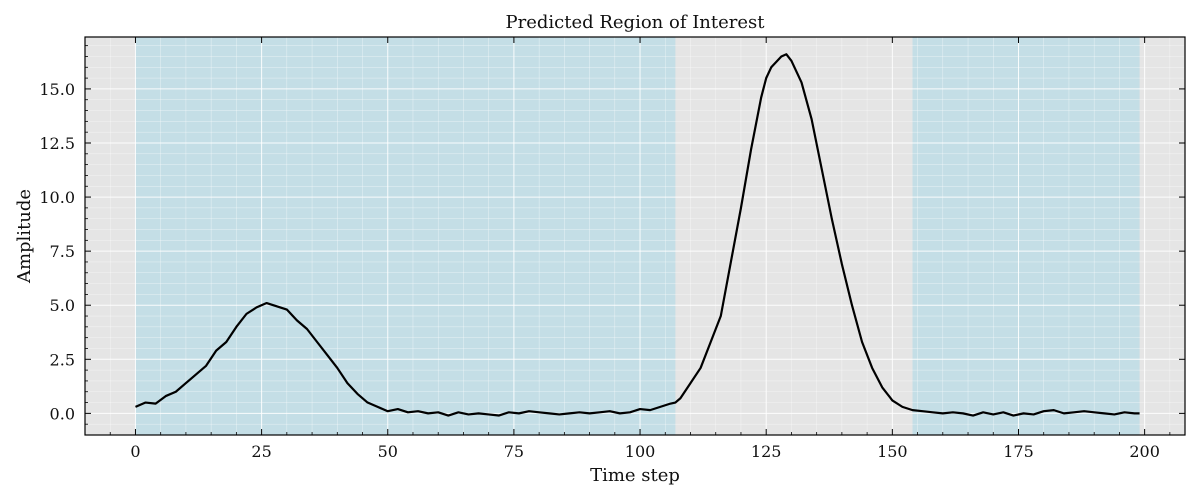 This screenshot has height=500, width=1200. What do you see at coordinates (640, 451) in the screenshot?
I see `x-tick-label: 100` at bounding box center [640, 451].